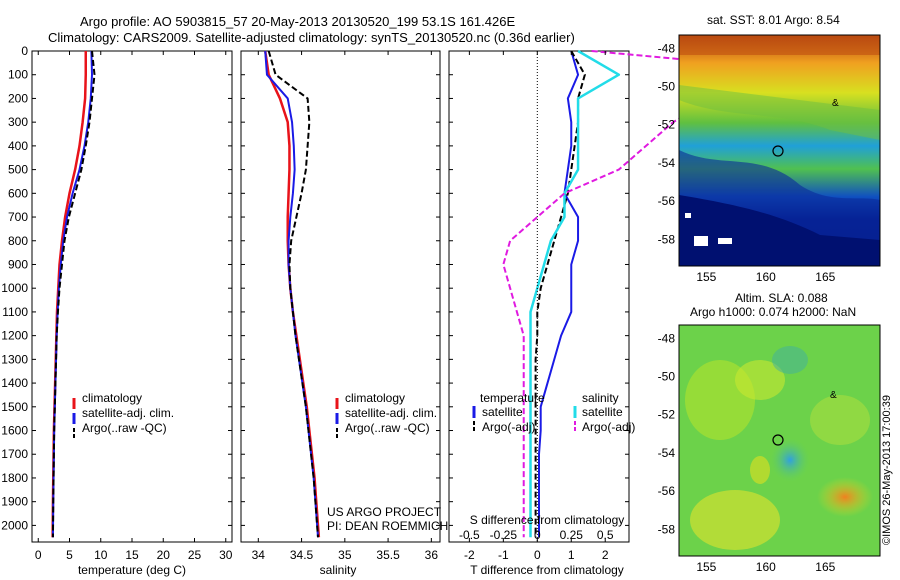  I want to click on depth-tick-label: 1400, so click(14, 383).